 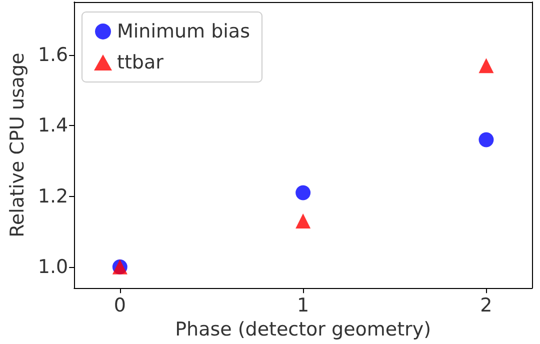 What do you see at coordinates (303, 329) in the screenshot?
I see `x-axis-title: Phase (detector geometry)` at bounding box center [303, 329].